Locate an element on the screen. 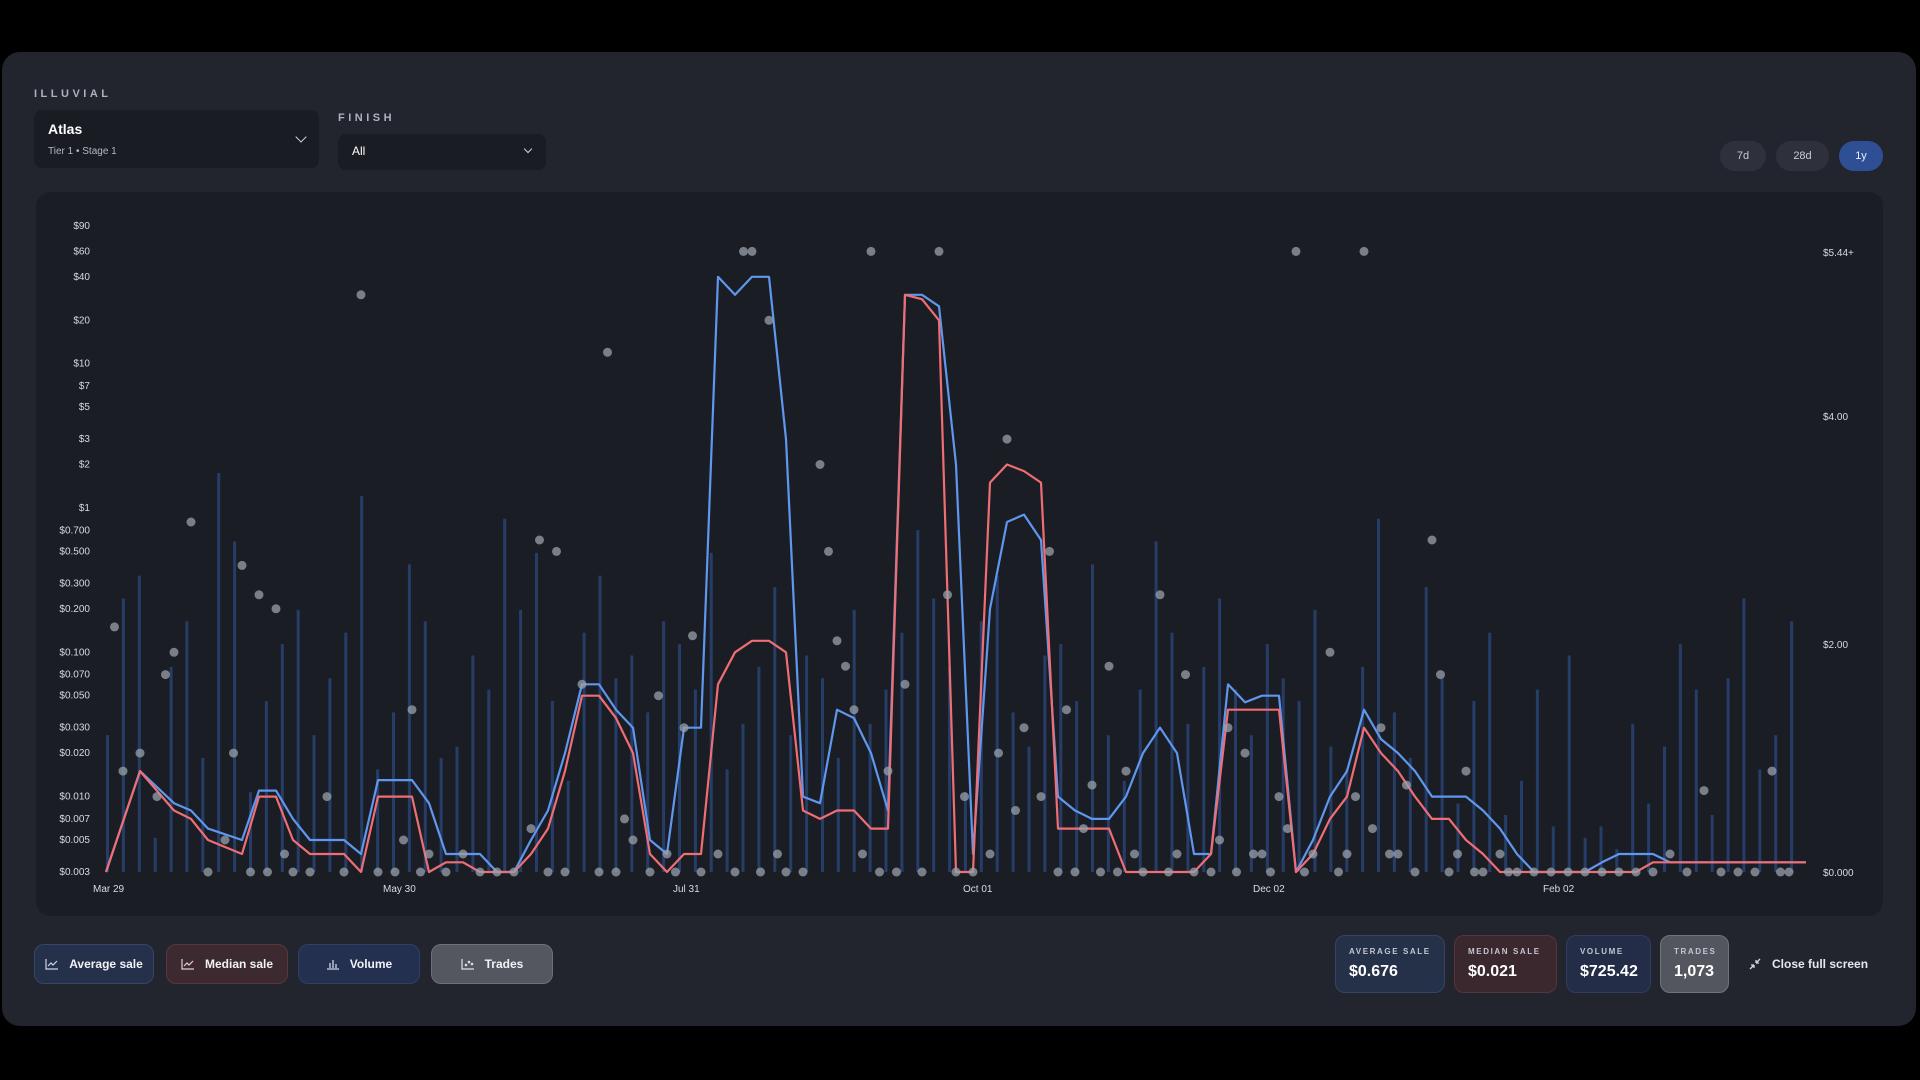 The height and width of the screenshot is (1080, 1920). stat-trades-label: TRADES is located at coordinates (1695, 951).